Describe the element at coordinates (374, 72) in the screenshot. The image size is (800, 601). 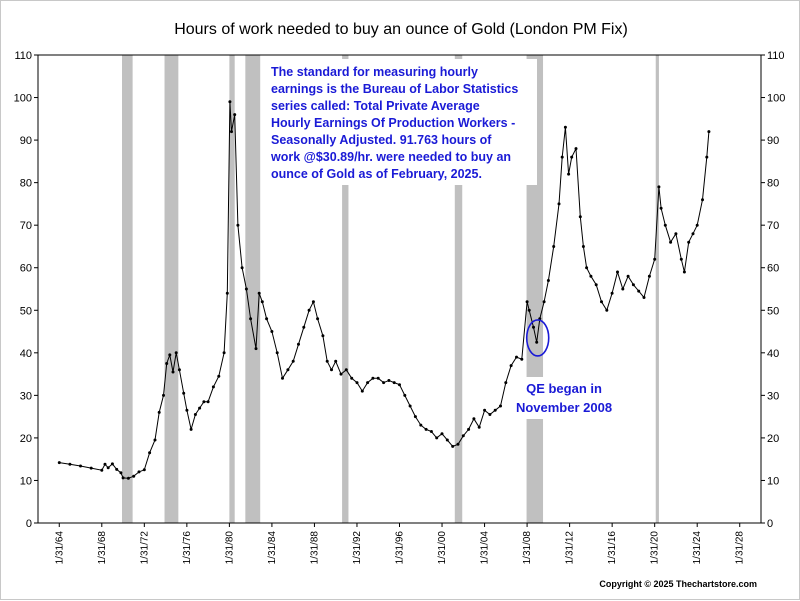
I see `annotation-line-0: The standard for measuring hourly` at that location.